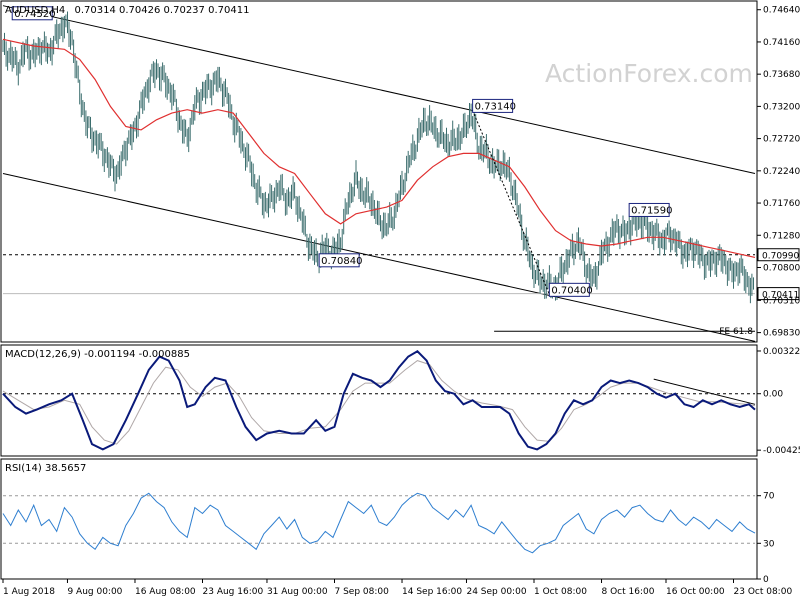 This screenshot has height=600, width=800. Describe the element at coordinates (769, 544) in the screenshot. I see `rsi-y-tick-label: 30` at that location.